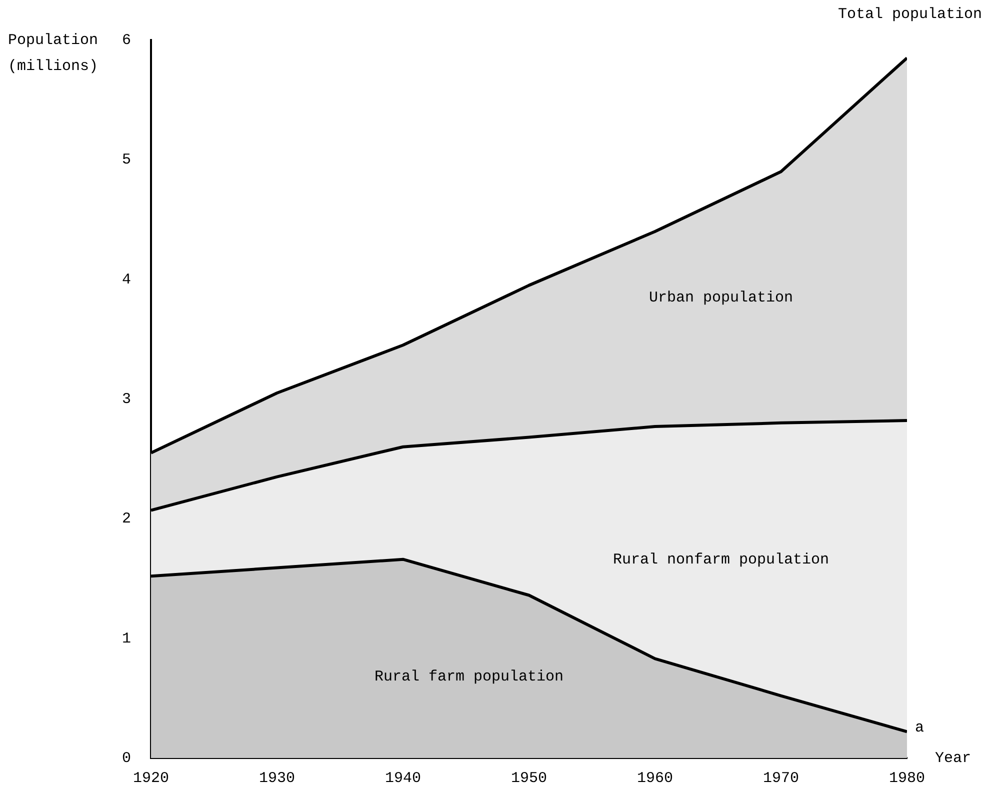  What do you see at coordinates (953, 758) in the screenshot?
I see `x-axis-title: Year` at bounding box center [953, 758].